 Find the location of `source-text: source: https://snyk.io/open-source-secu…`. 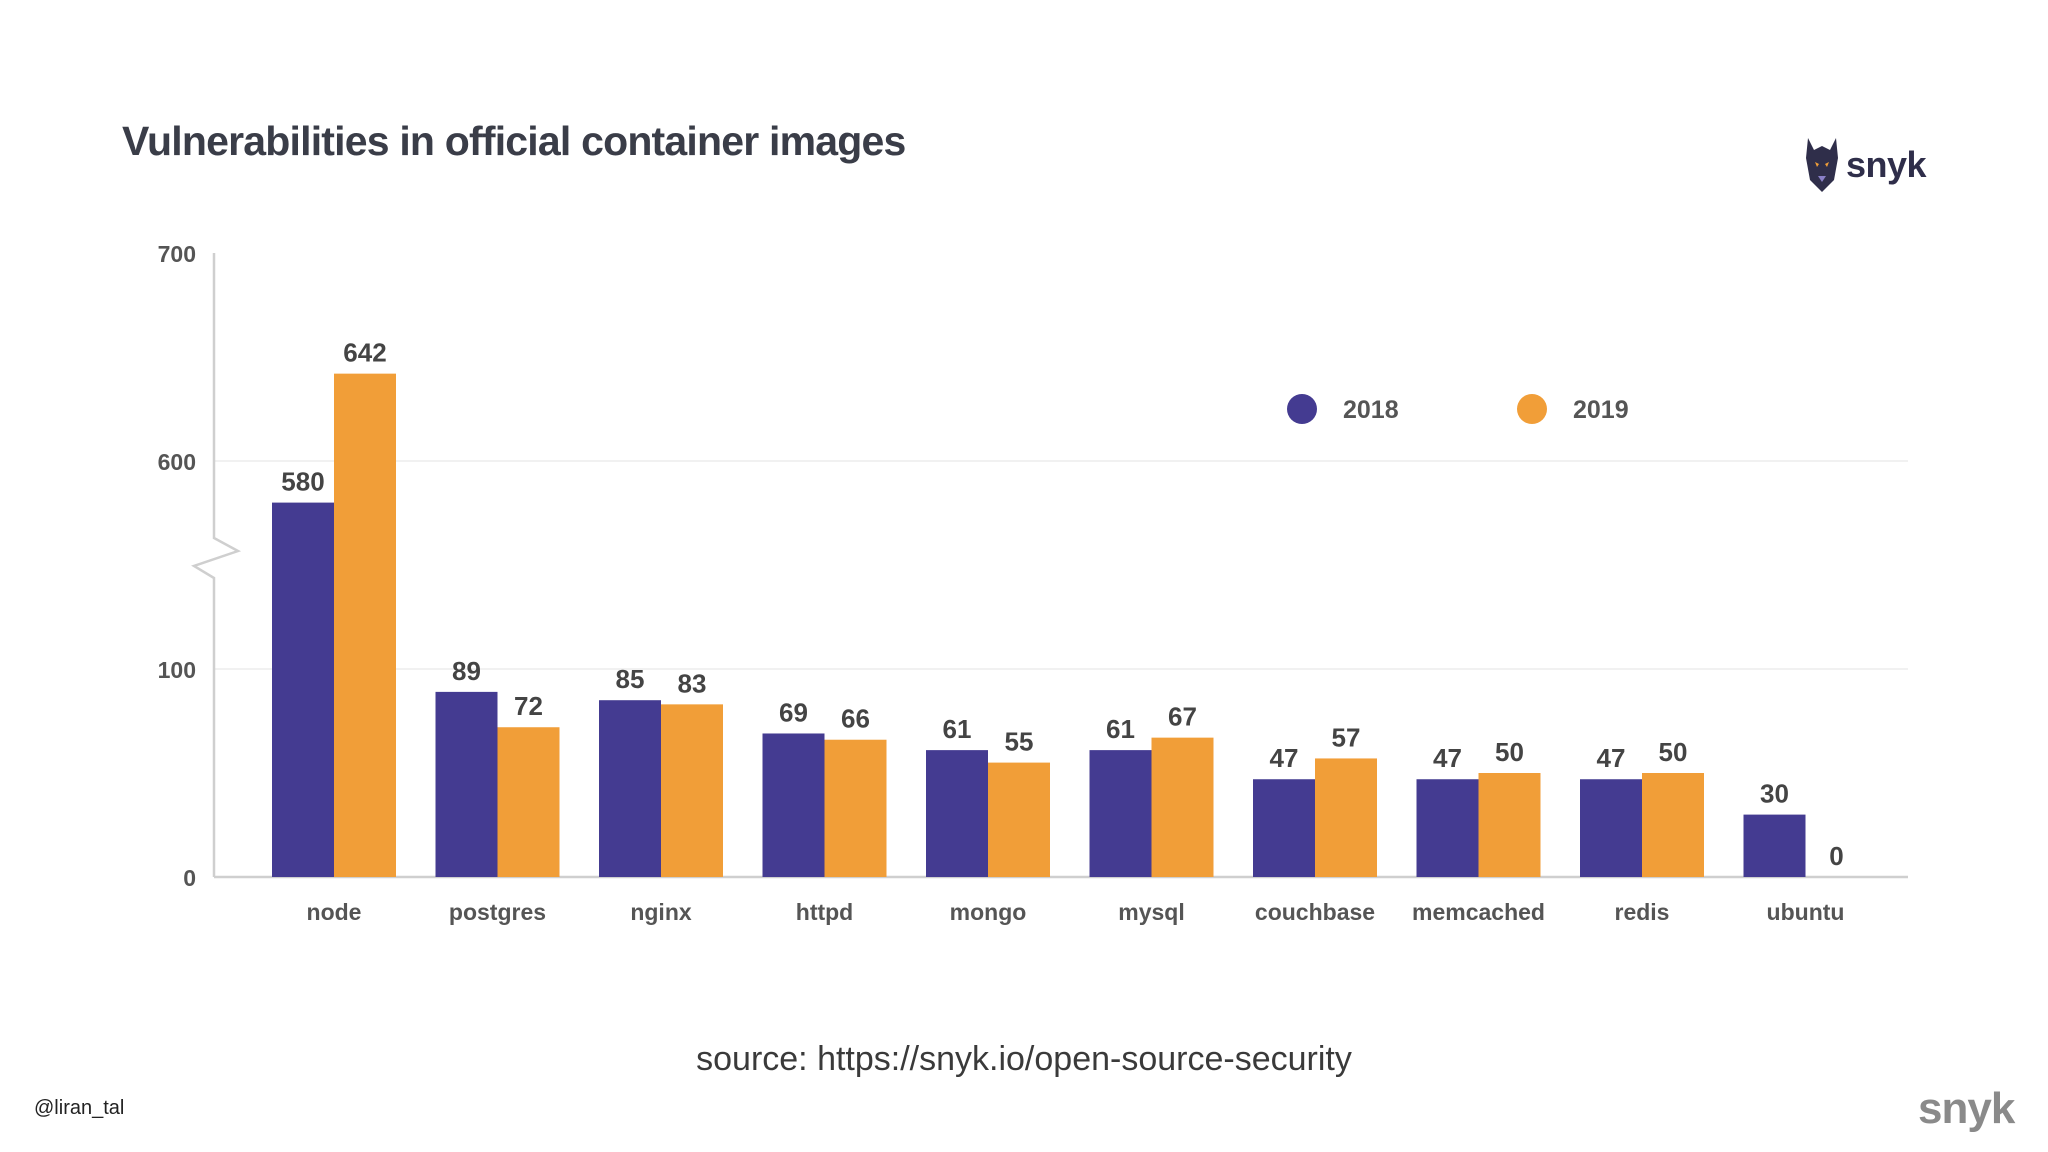

source-text: source: https://snyk.io/open-source-secu… is located at coordinates (1024, 1059).